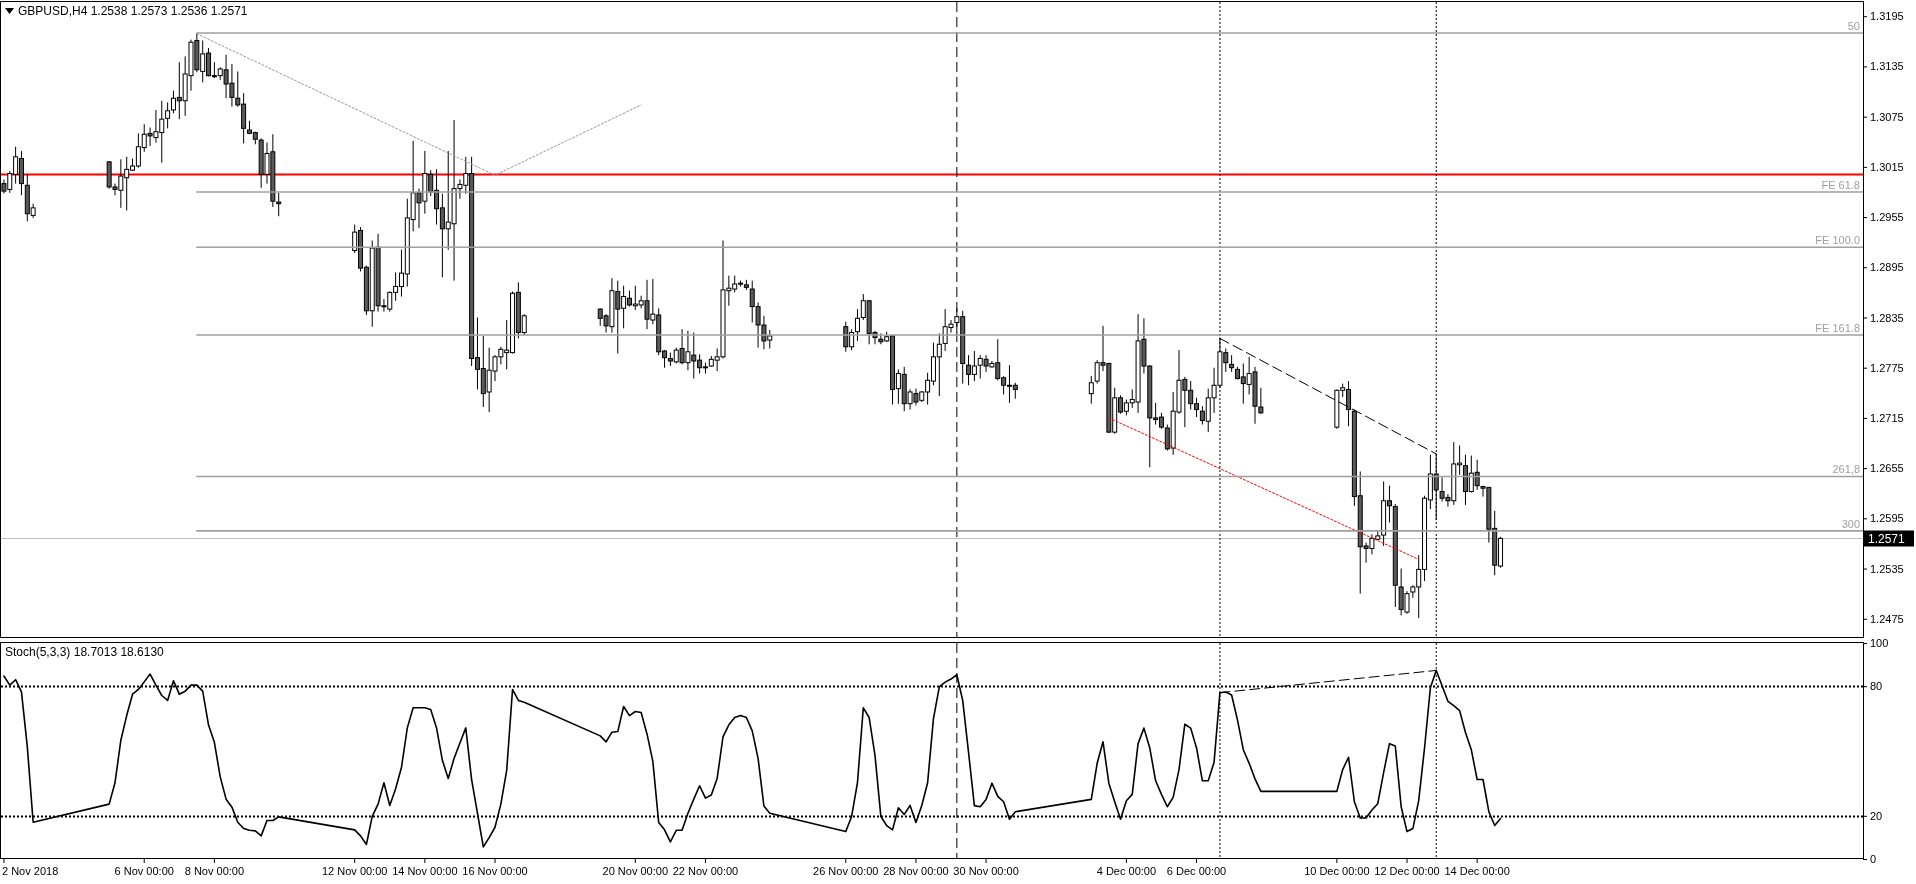 This screenshot has width=1916, height=884. What do you see at coordinates (495, 871) in the screenshot?
I see `x-tick-label: 16 Nov 00:00` at bounding box center [495, 871].